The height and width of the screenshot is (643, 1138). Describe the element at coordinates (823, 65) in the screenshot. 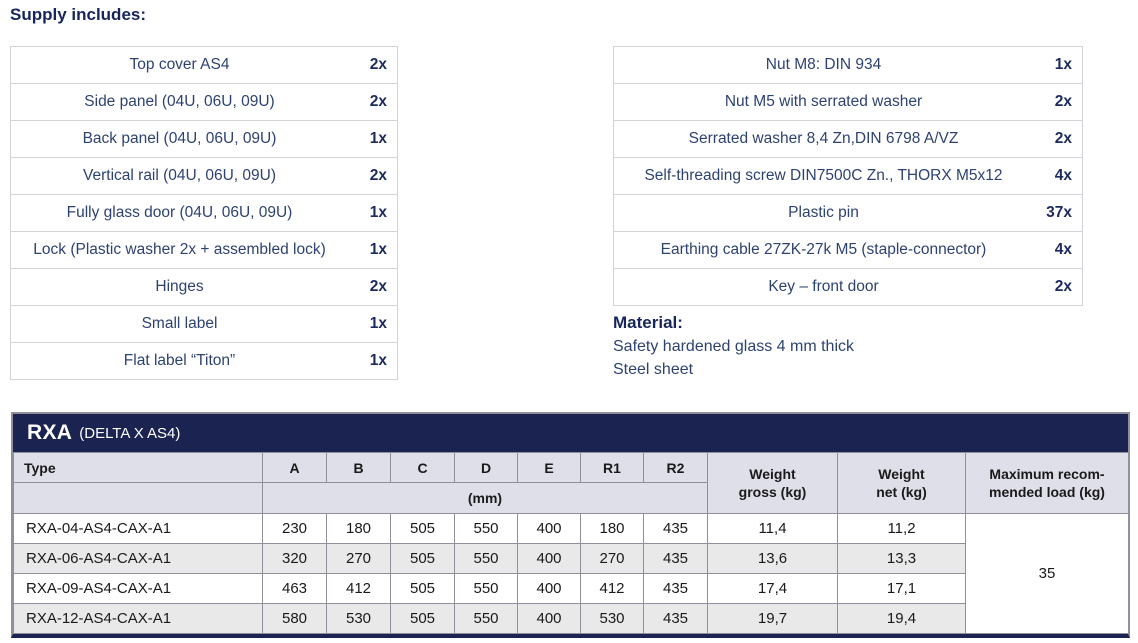

I see `supply-item-label: Nut M8: DIN 934` at that location.